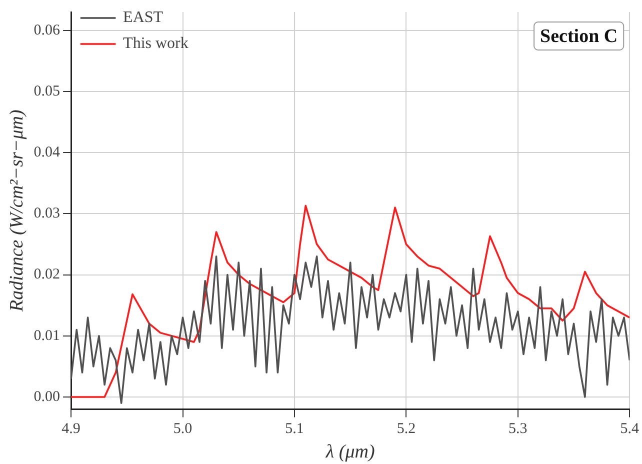  Describe the element at coordinates (47, 396) in the screenshot. I see `y-tick-label: 0.00` at that location.